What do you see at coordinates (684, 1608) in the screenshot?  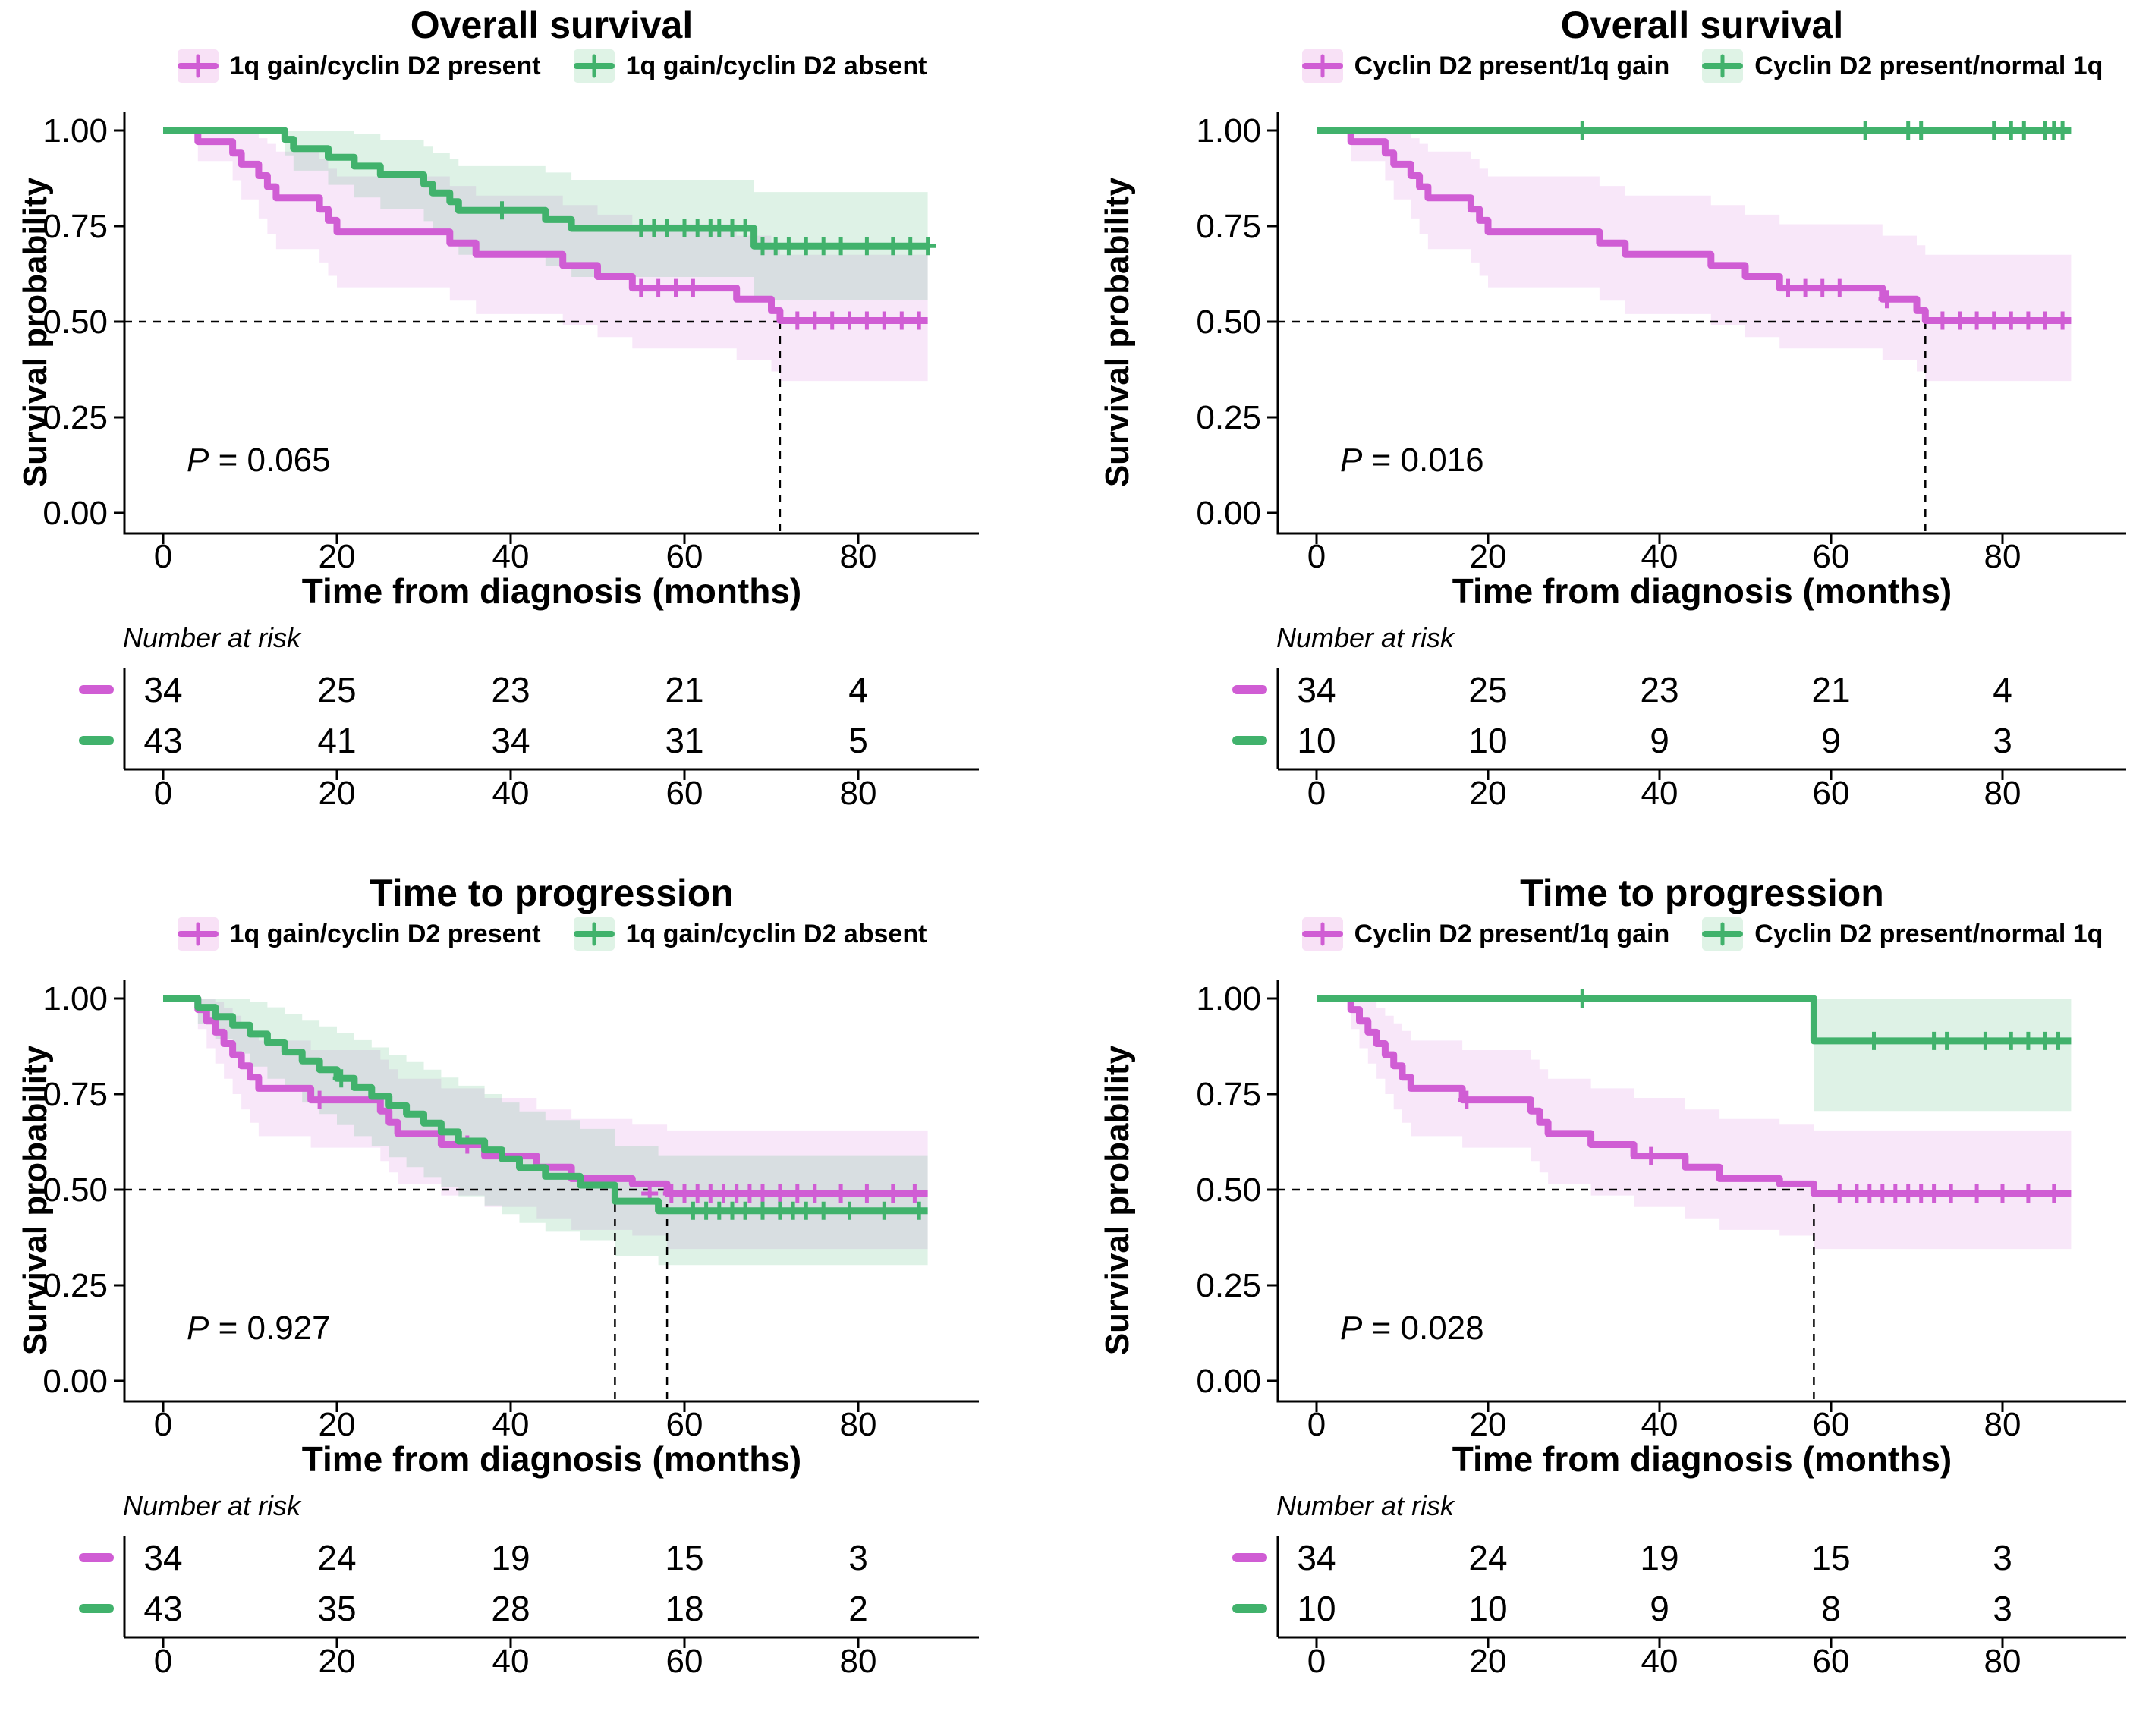 I see `risk-count: 18` at bounding box center [684, 1608].